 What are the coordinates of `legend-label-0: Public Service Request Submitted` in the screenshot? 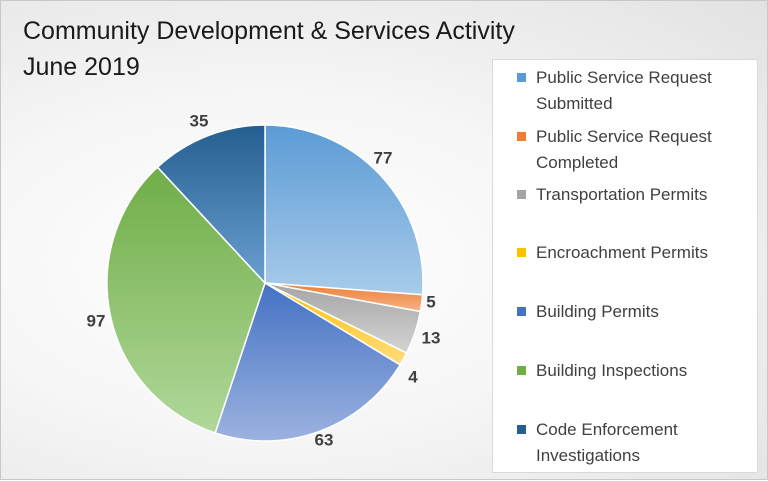 It's located at (624, 90).